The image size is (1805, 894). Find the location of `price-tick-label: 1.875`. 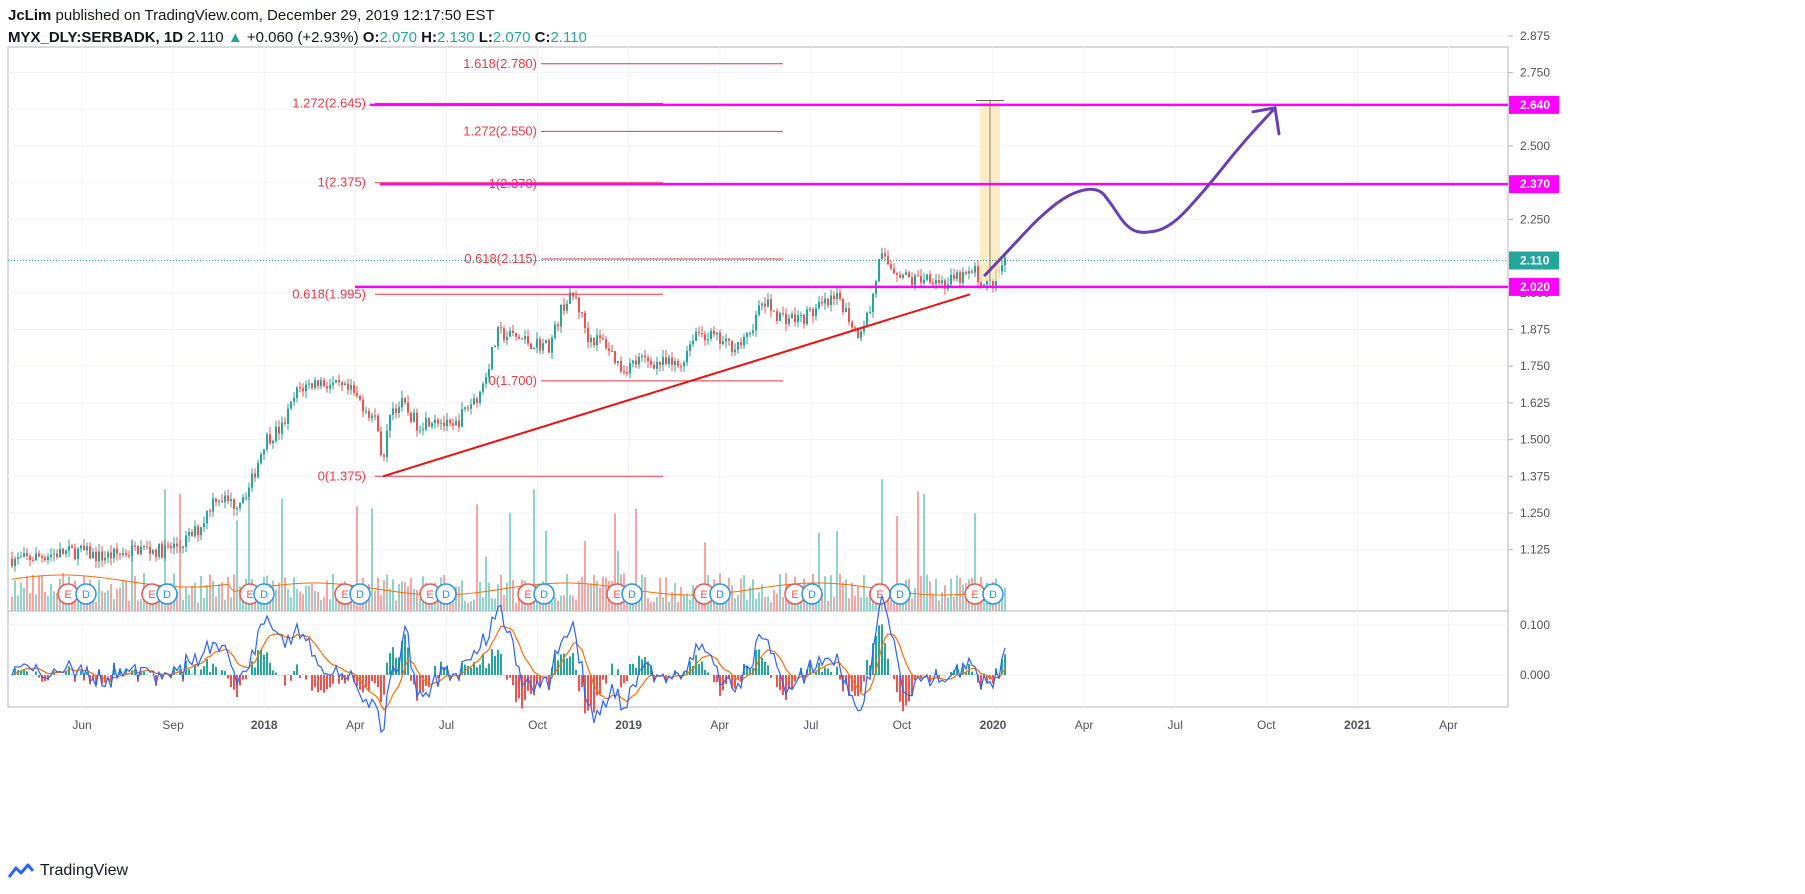

price-tick-label: 1.875 is located at coordinates (1535, 330).